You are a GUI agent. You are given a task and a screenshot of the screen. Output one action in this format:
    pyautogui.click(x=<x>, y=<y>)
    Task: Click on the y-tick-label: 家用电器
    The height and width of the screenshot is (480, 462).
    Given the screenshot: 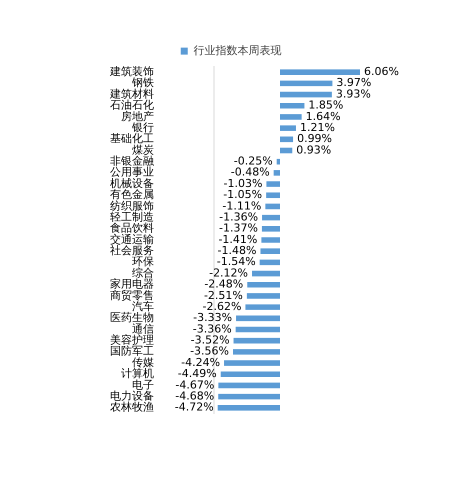 What is the action you would take?
    pyautogui.click(x=132, y=284)
    